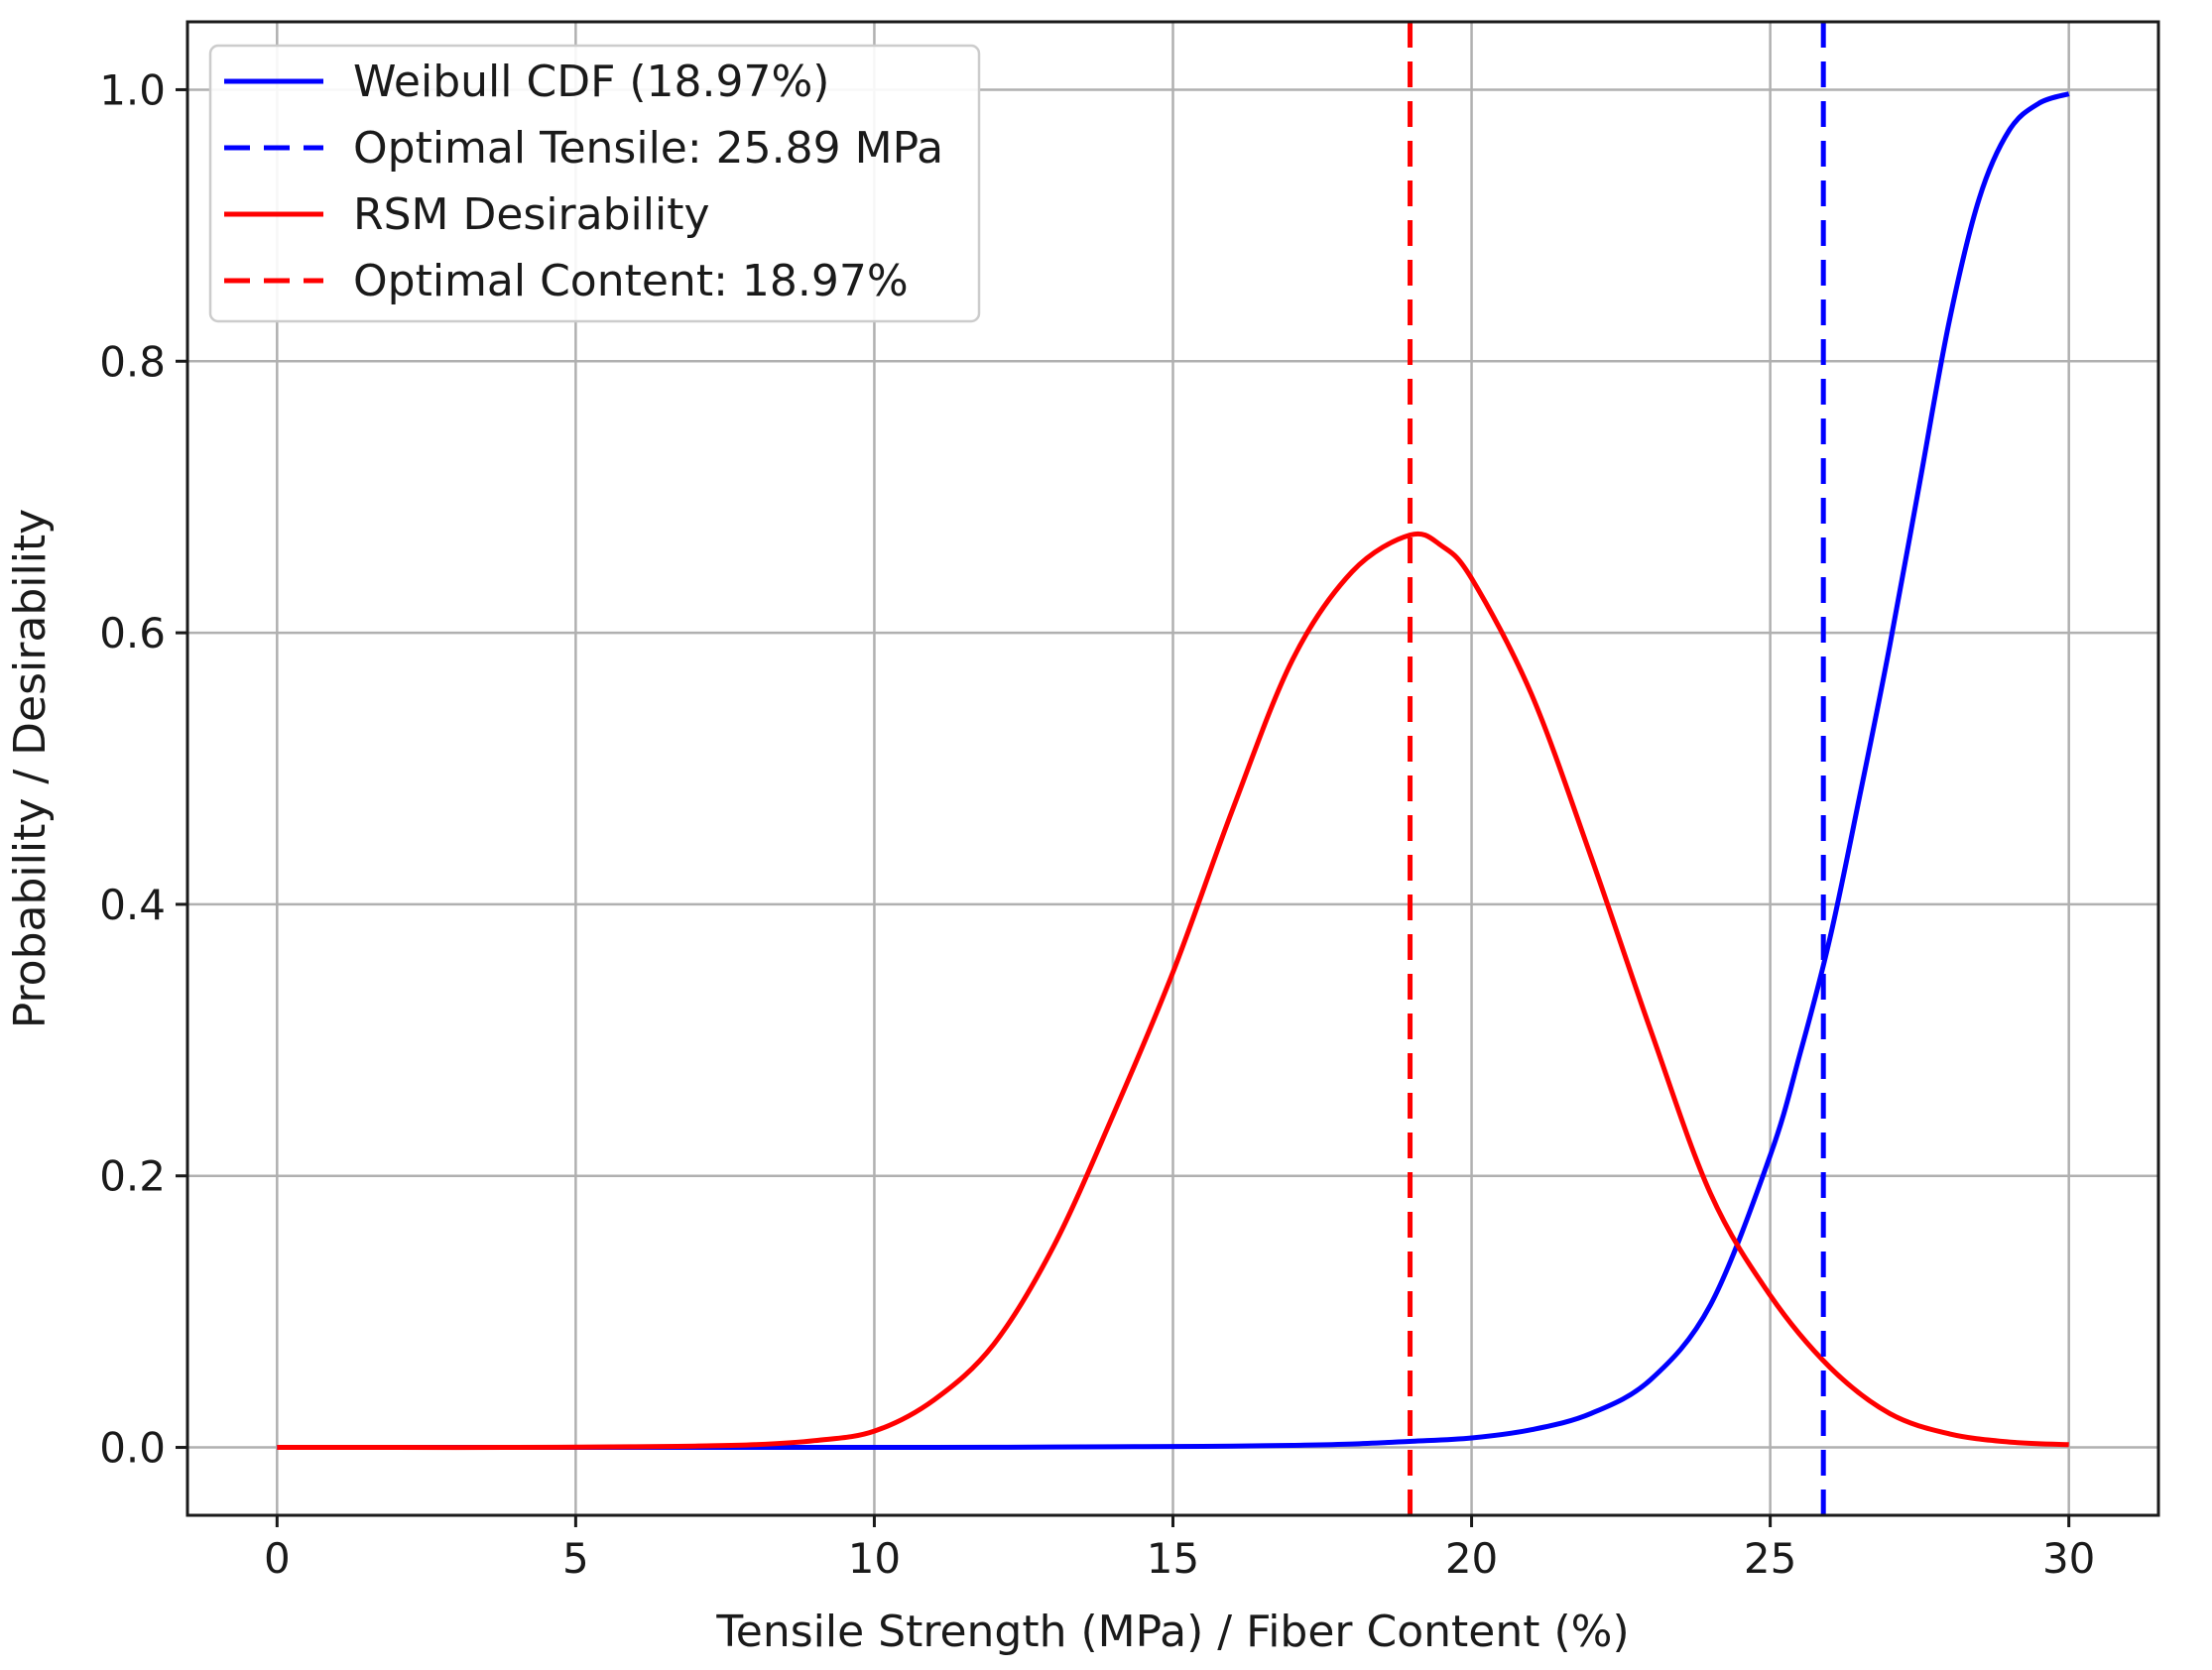  Describe the element at coordinates (1173, 1558) in the screenshot. I see `x-tick-label: 15` at that location.